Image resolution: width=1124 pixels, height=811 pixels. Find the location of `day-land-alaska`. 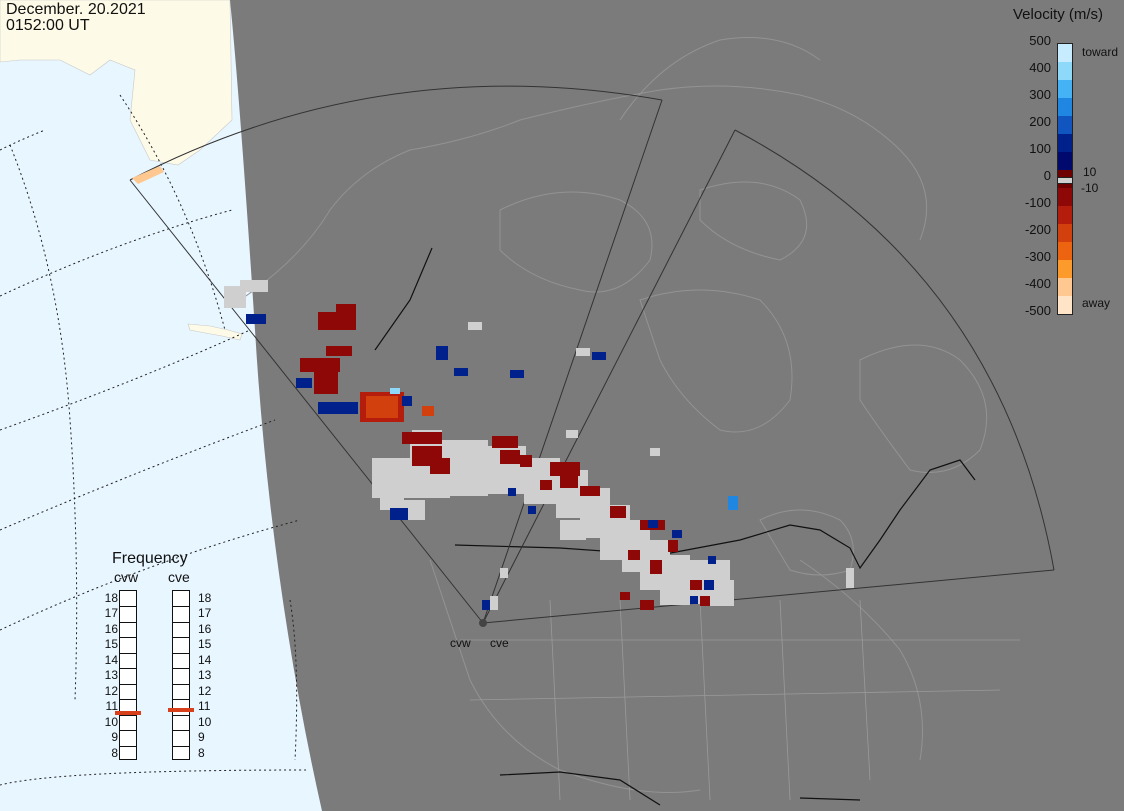

day-land-alaska is located at coordinates (116, 83).